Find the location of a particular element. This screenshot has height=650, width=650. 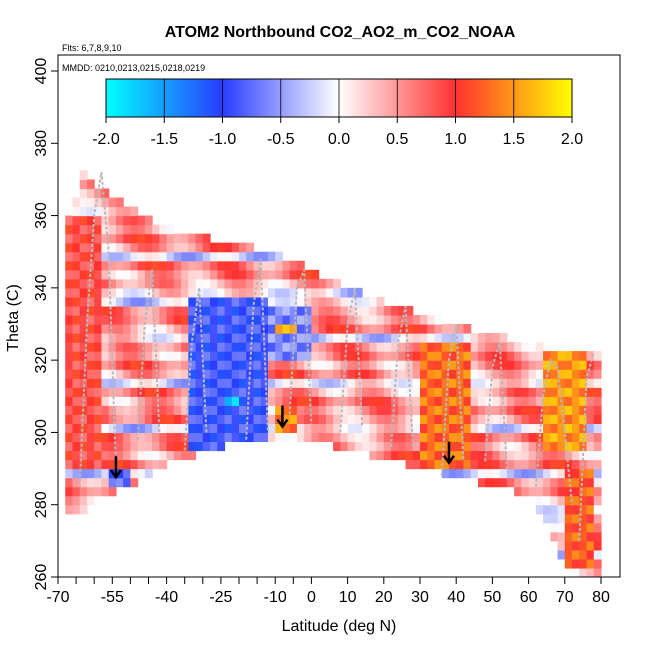

flight-profile-line is located at coordinates (586, 446).